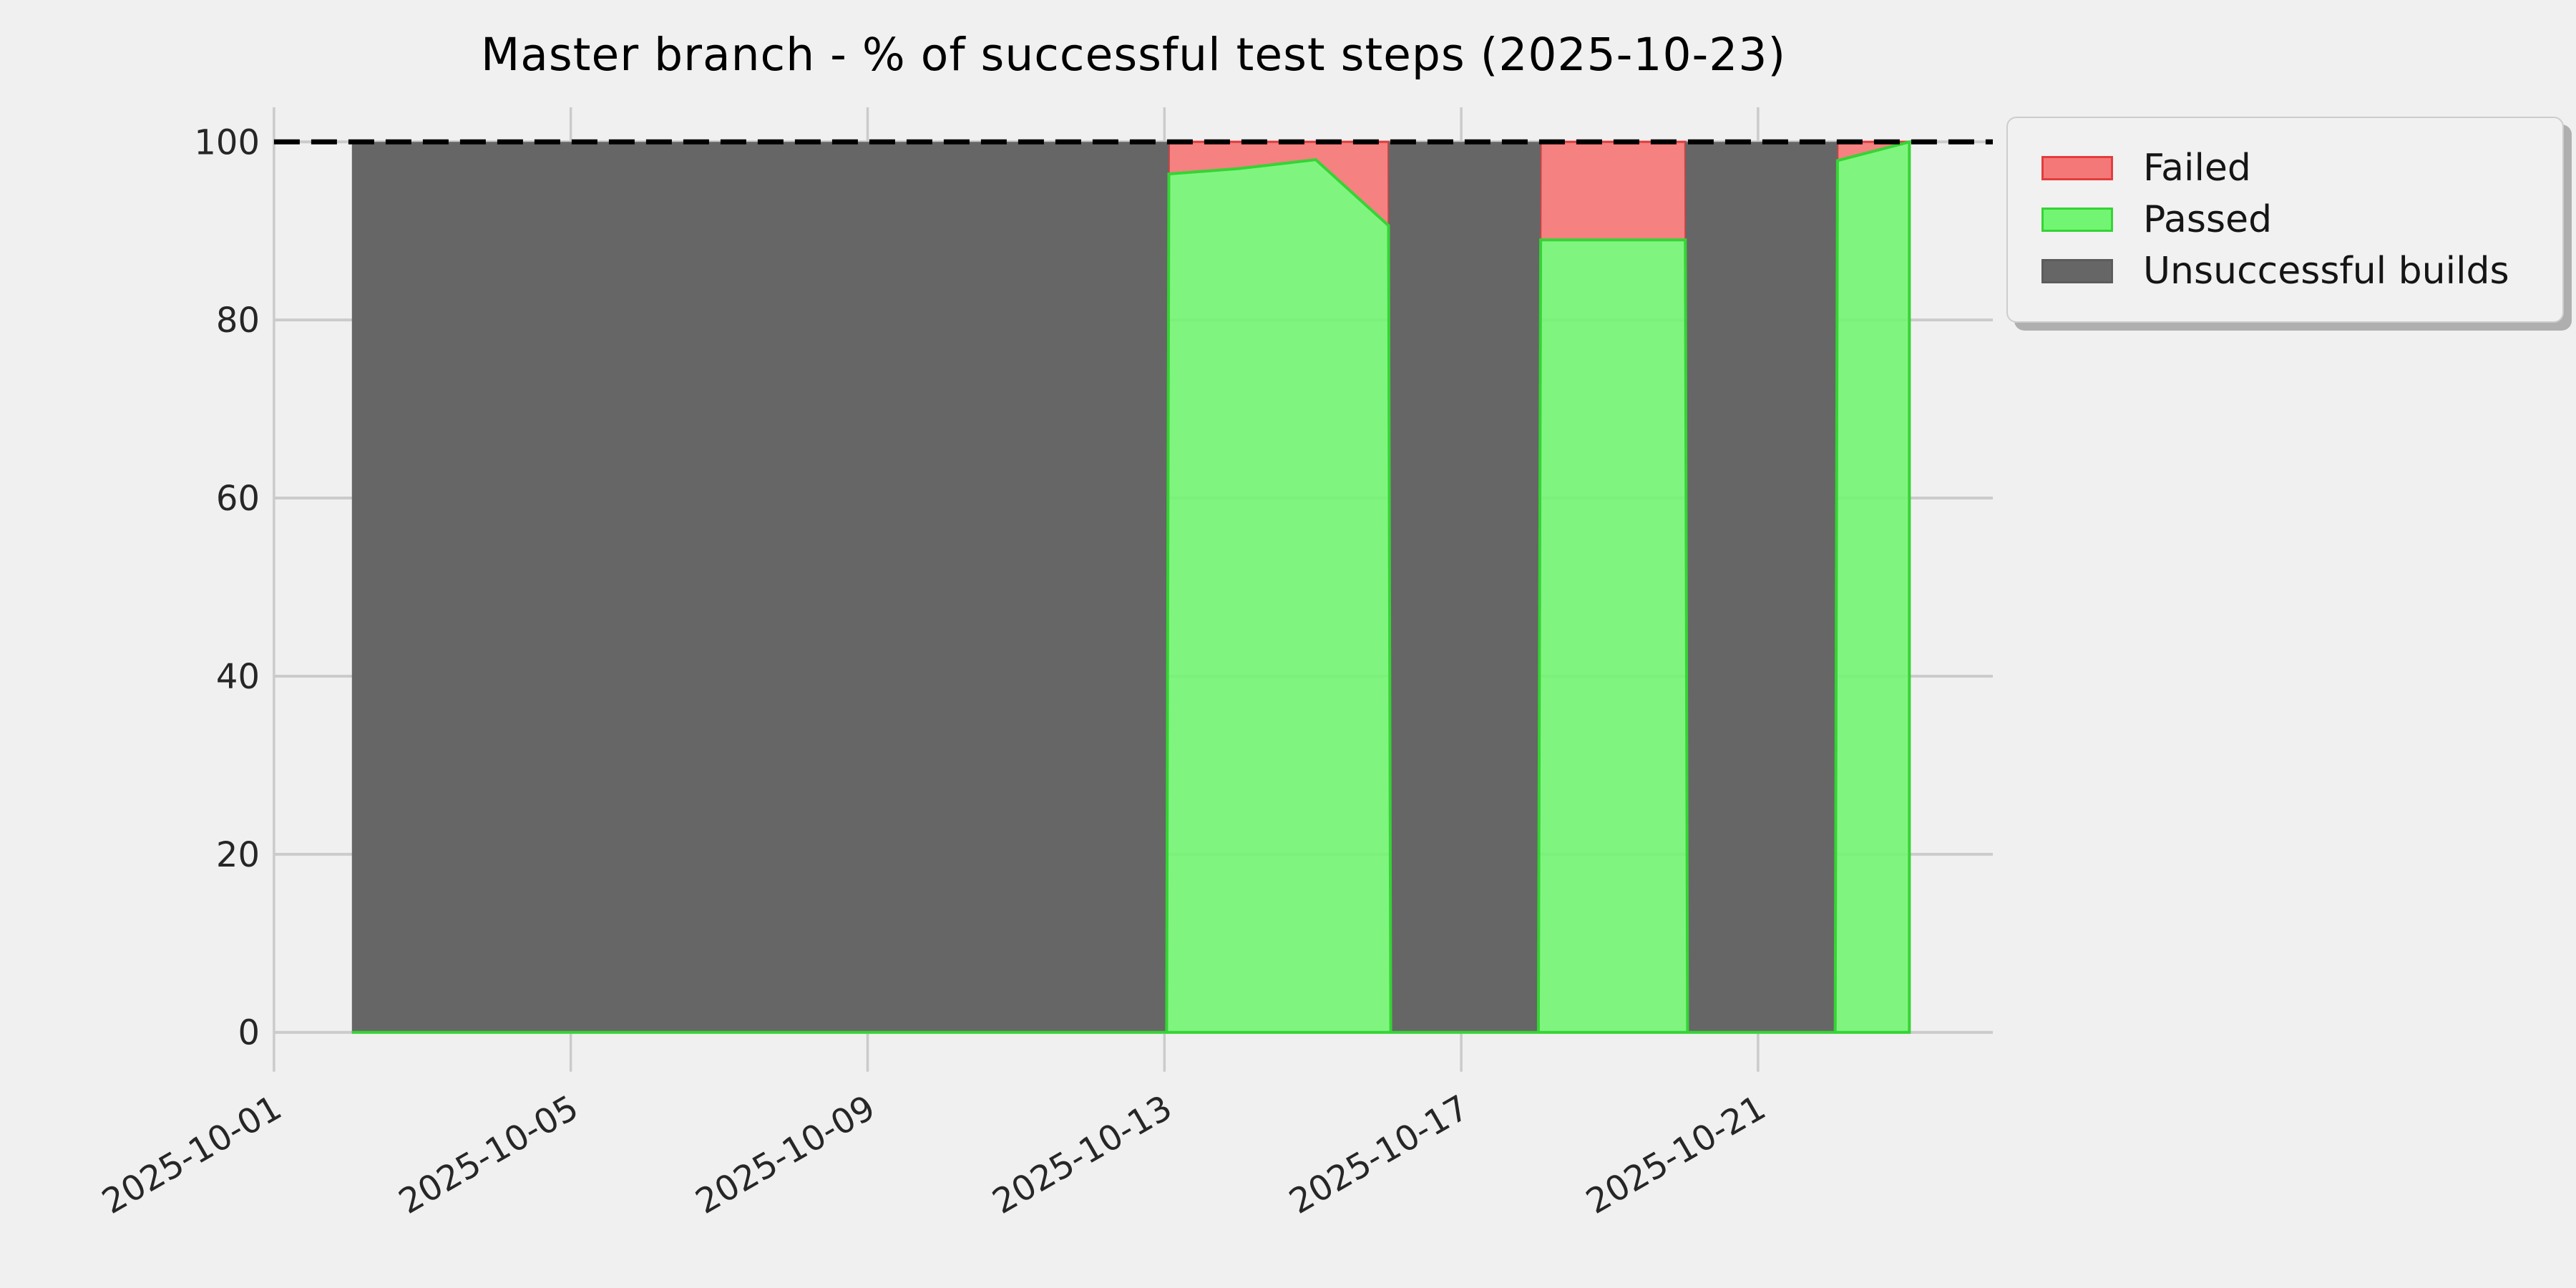 Image resolution: width=2576 pixels, height=1288 pixels. I want to click on legend: Failed Passed Unsuccessful builds, so click(2285, 220).